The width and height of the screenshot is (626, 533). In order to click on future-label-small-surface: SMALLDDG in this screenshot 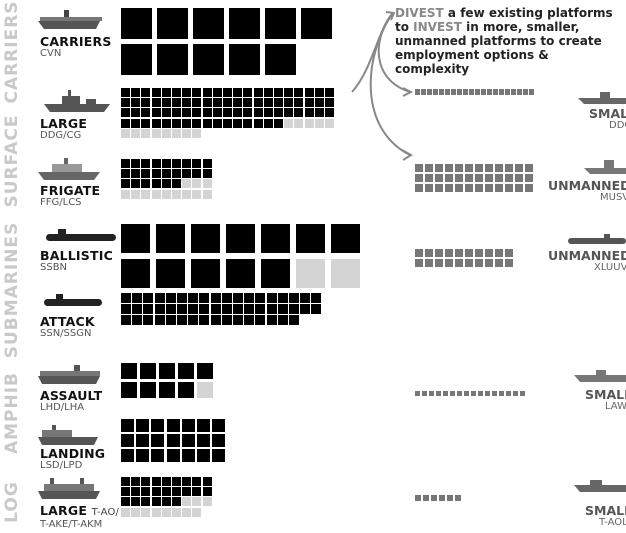, I will do `click(607, 118)`.